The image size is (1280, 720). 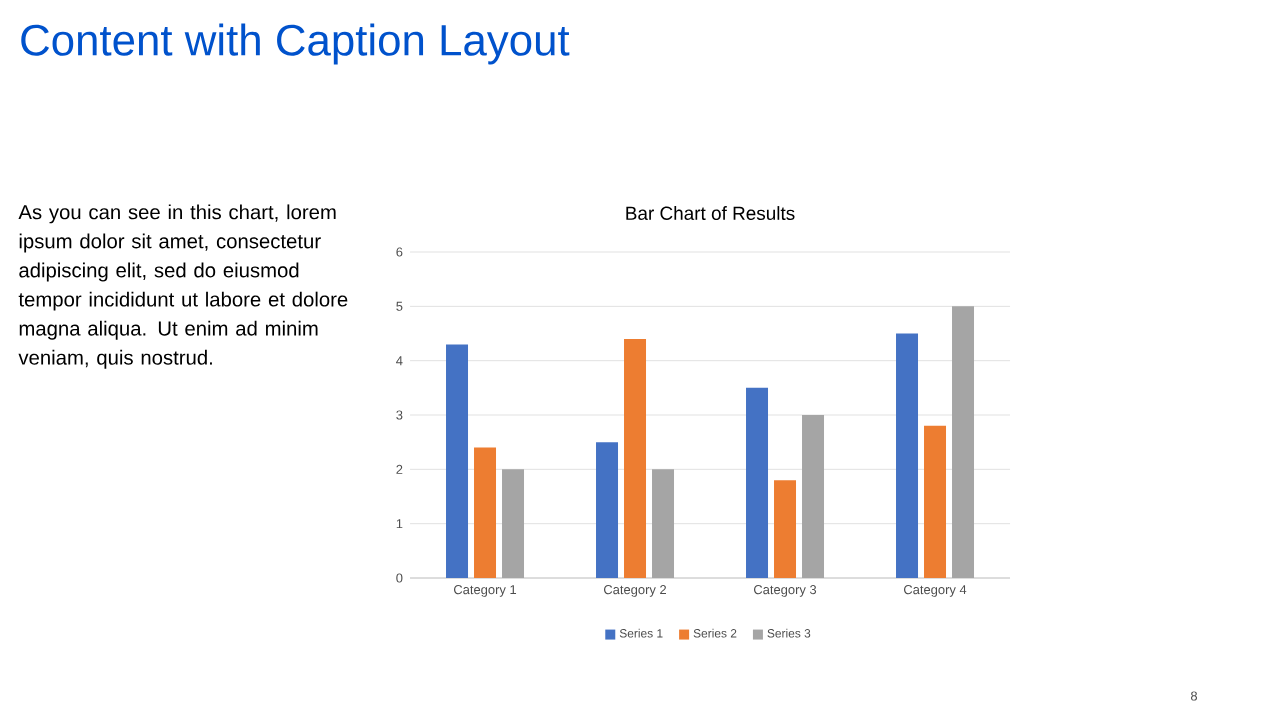 I want to click on text: Content with Caption Layout, so click(x=295, y=44).